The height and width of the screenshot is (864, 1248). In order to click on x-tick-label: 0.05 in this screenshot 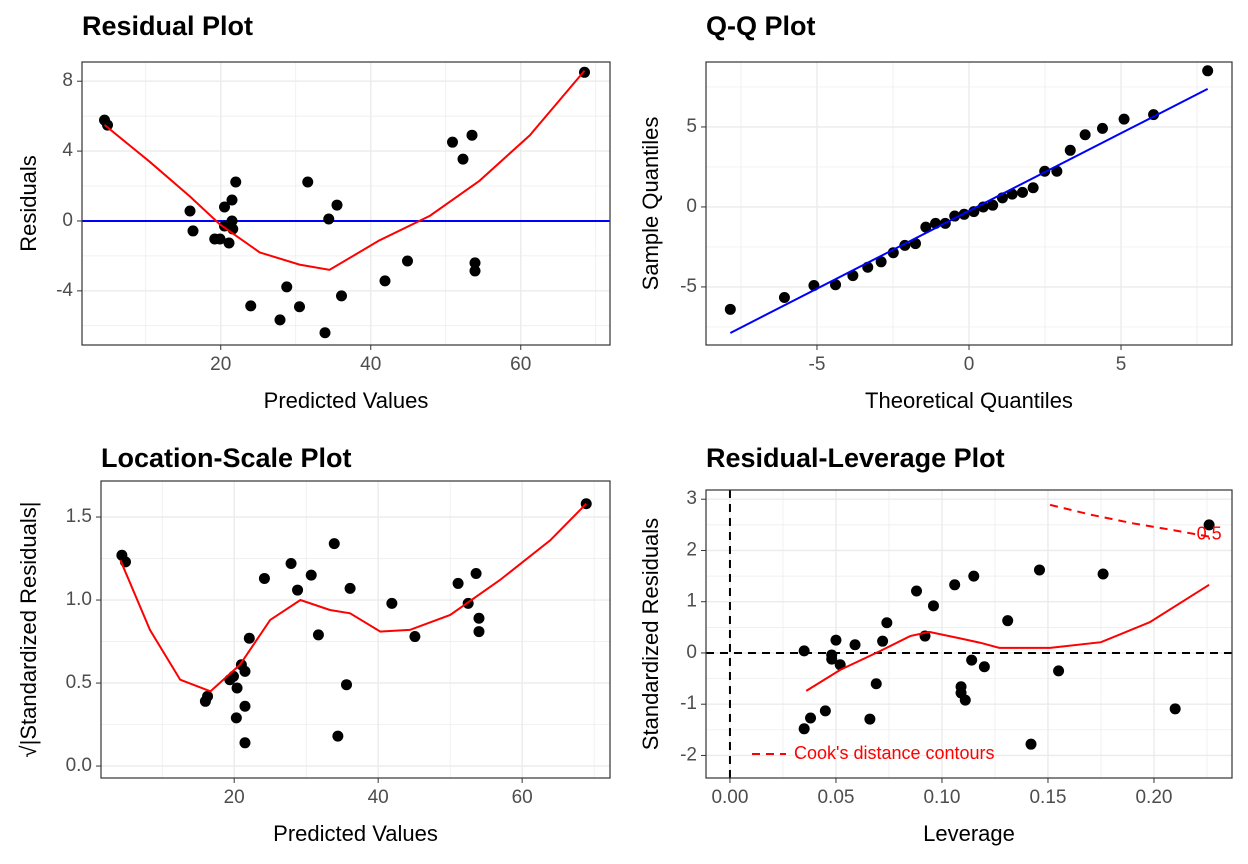, I will do `click(835, 797)`.